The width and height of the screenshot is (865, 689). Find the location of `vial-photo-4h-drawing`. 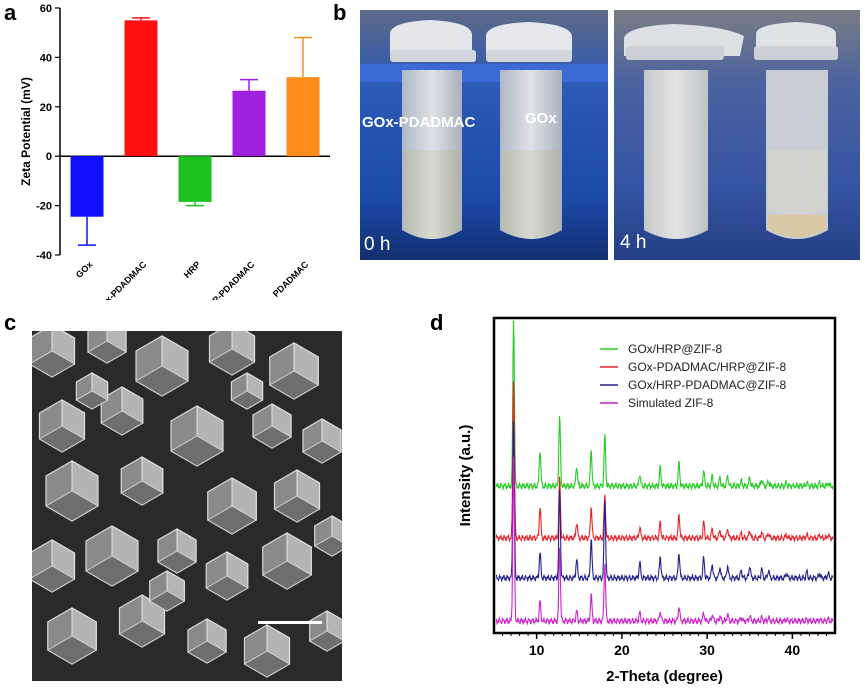

vial-photo-4h-drawing is located at coordinates (737, 135).